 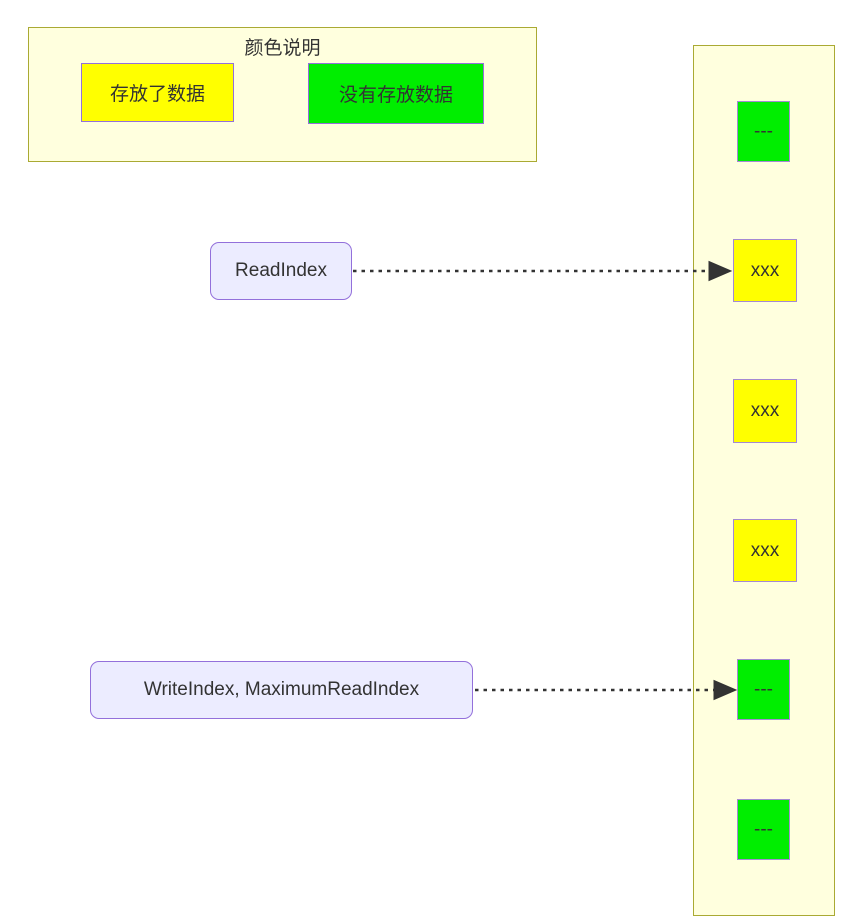 I want to click on read-index-label: ReadIndex, so click(x=281, y=270).